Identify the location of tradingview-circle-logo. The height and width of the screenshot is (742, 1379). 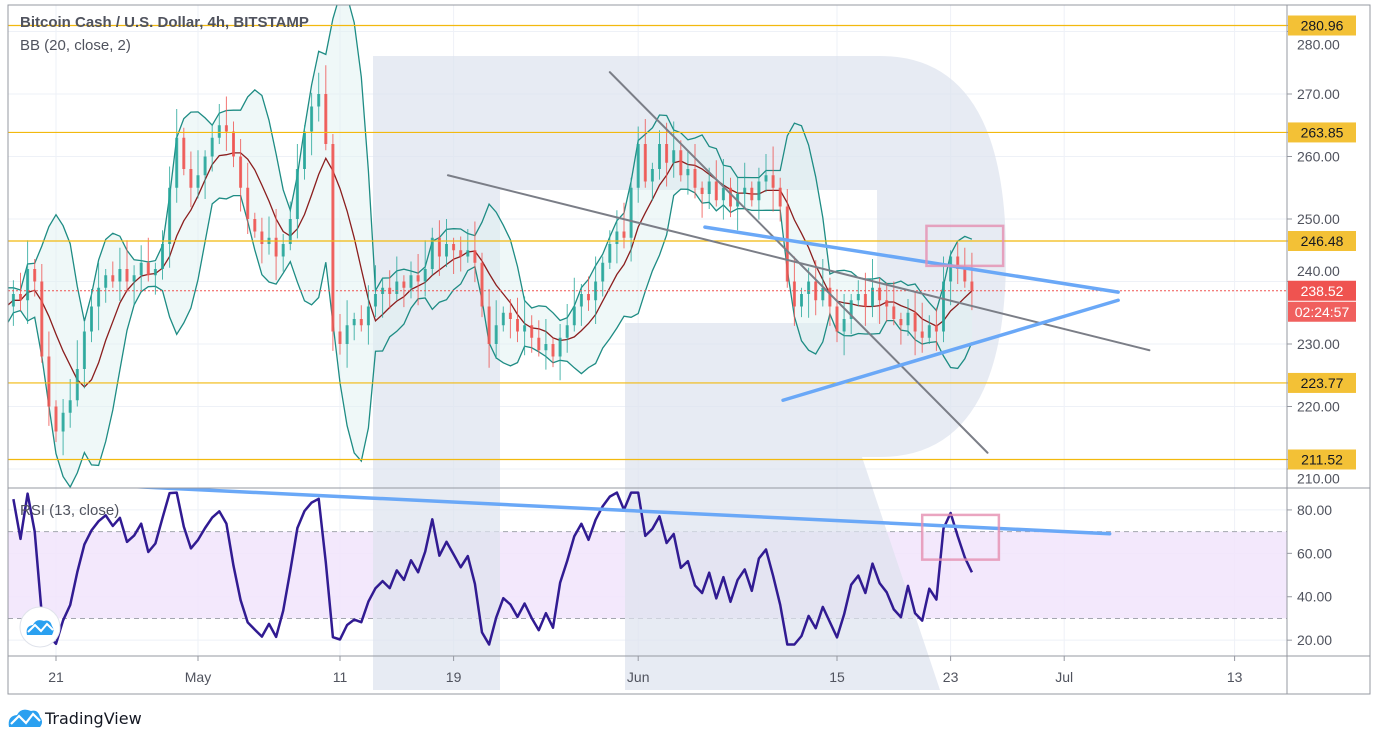
(40, 627).